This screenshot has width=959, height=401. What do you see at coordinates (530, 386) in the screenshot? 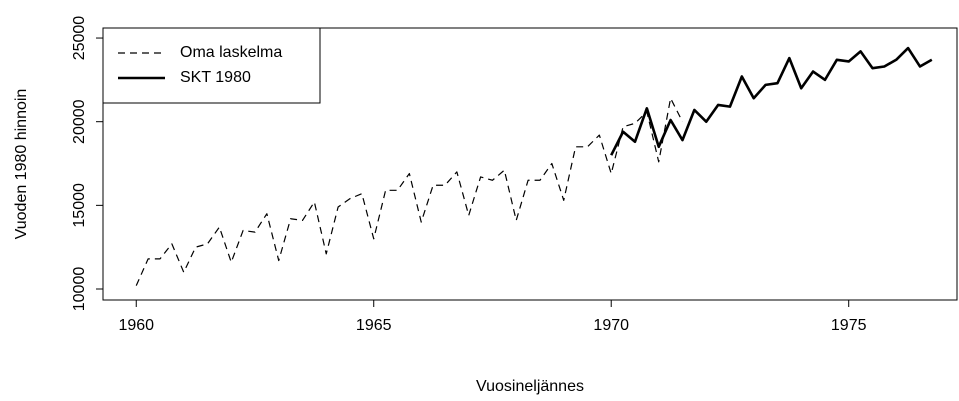
I see `x-axis-title: Vuosineljännes` at bounding box center [530, 386].